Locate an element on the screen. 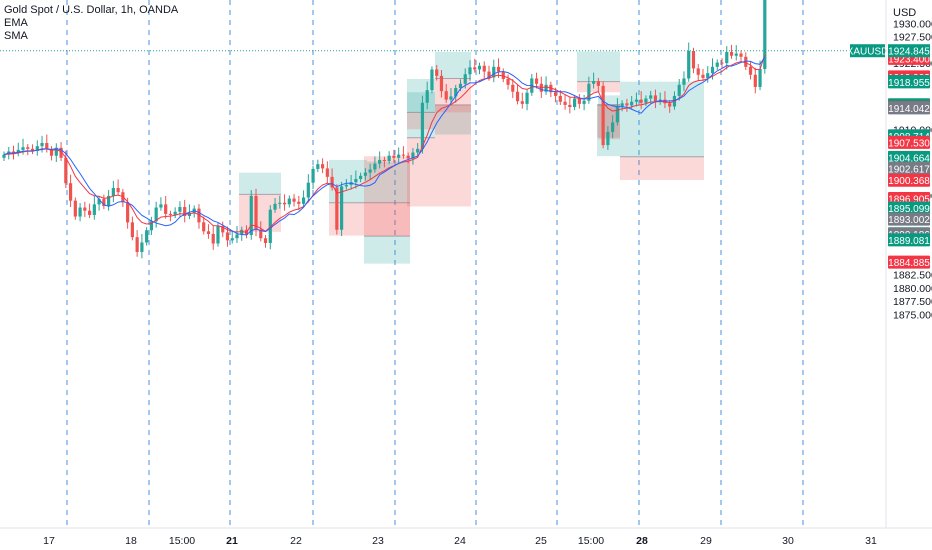 This screenshot has width=932, height=550. indicator-sma-label: SMA is located at coordinates (16, 36).